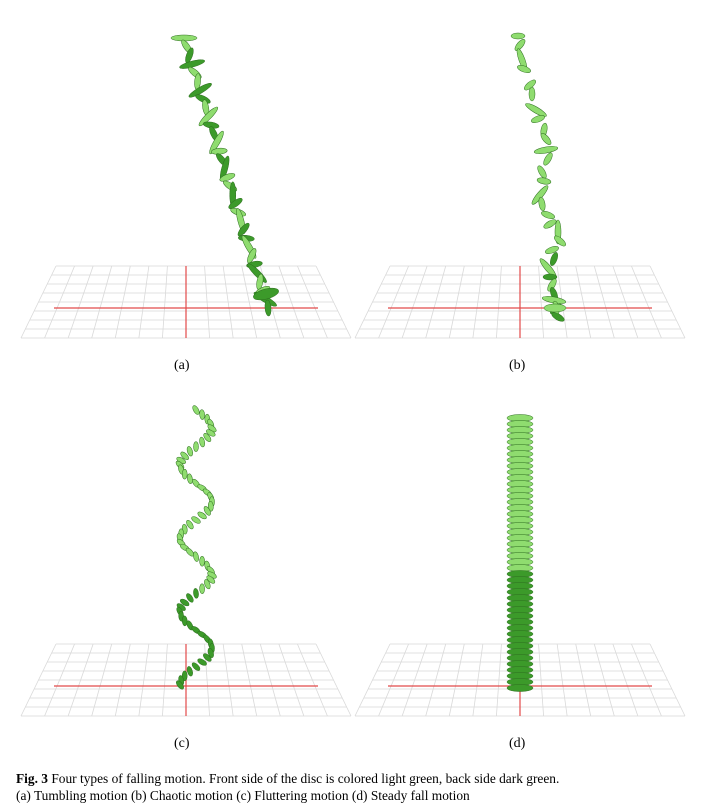 This screenshot has width=709, height=812. Describe the element at coordinates (32, 778) in the screenshot. I see `figure-number: Fig. 3` at that location.